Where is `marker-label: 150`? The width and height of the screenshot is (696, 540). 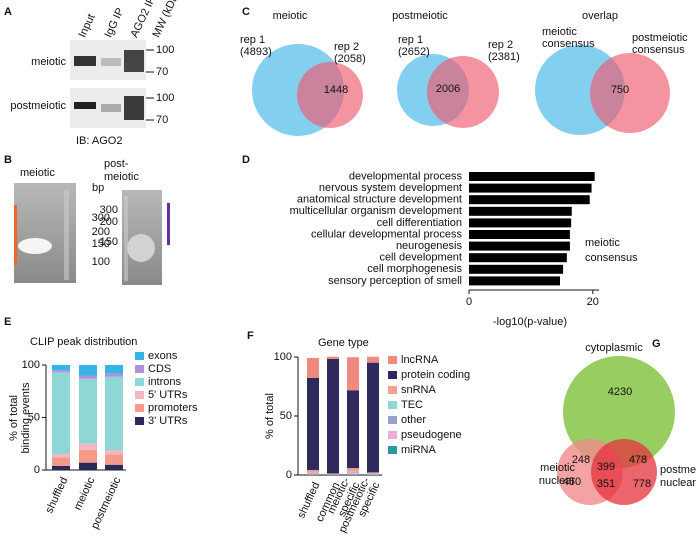 marker-label: 150 is located at coordinates (109, 242).